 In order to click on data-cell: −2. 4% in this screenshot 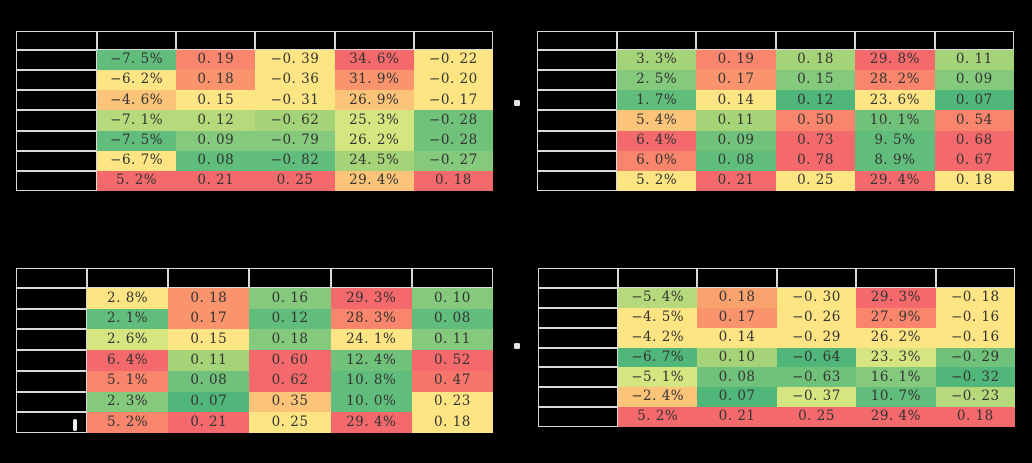, I will do `click(658, 397)`.